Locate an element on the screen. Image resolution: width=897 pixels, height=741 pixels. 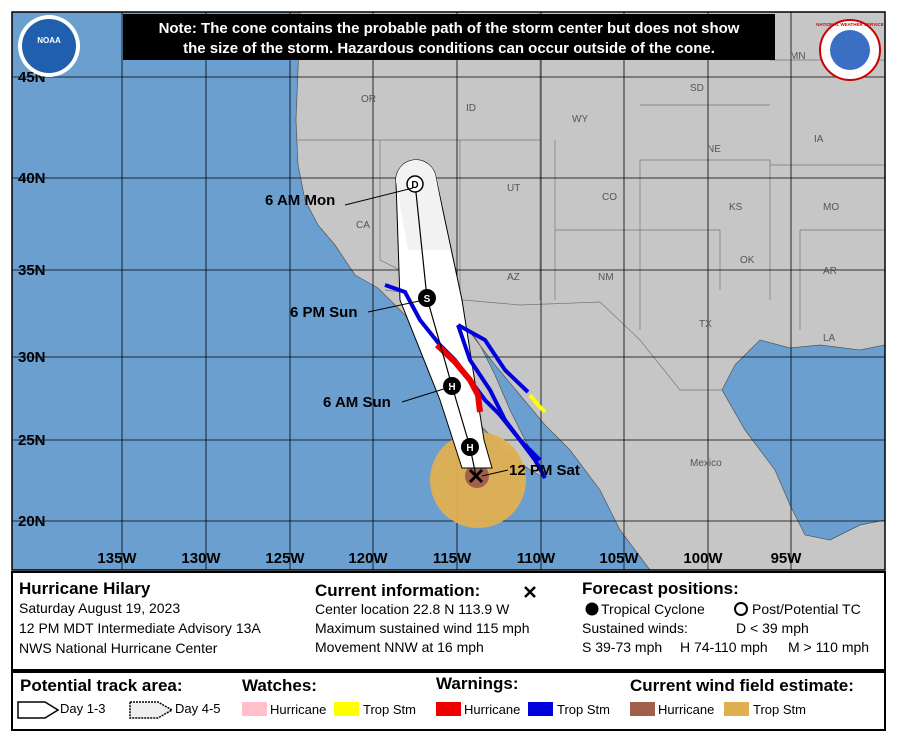
info-panel is located at coordinates (448, 621).